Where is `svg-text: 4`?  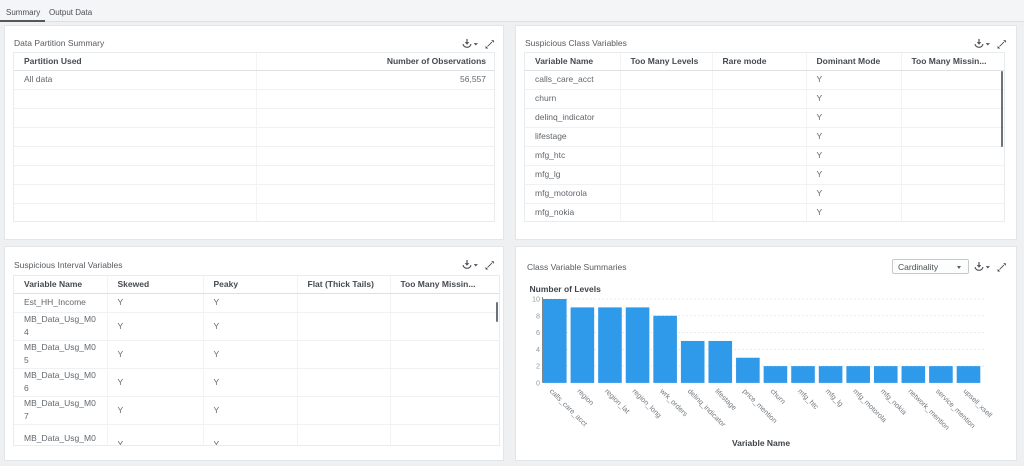 svg-text: 4 is located at coordinates (538, 349).